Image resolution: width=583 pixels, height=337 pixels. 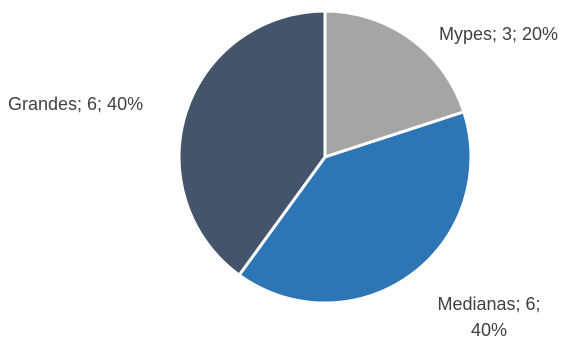 I want to click on data-label-grandes: Grandes; 6; 40%, so click(x=75, y=104).